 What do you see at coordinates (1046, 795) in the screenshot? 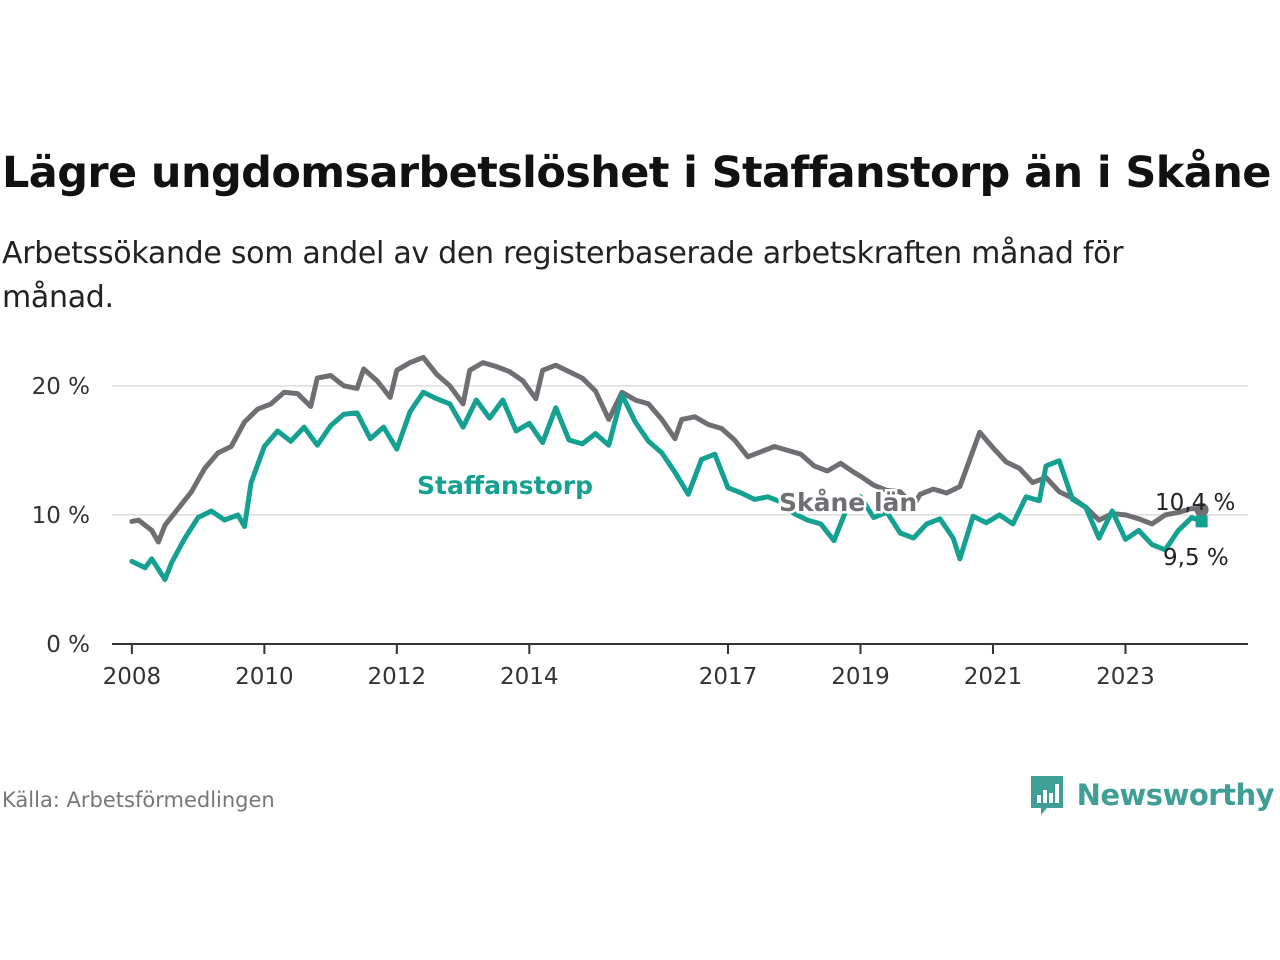
I see `bar-chart-speech-bubble-icon` at bounding box center [1046, 795].